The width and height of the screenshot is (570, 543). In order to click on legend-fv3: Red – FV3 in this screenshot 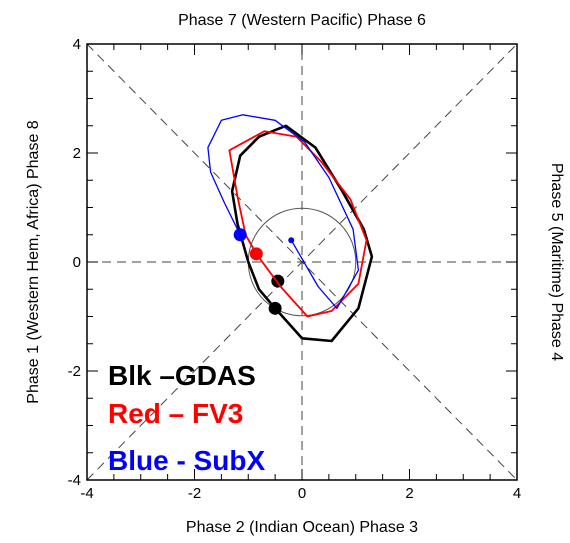, I will do `click(175, 413)`.